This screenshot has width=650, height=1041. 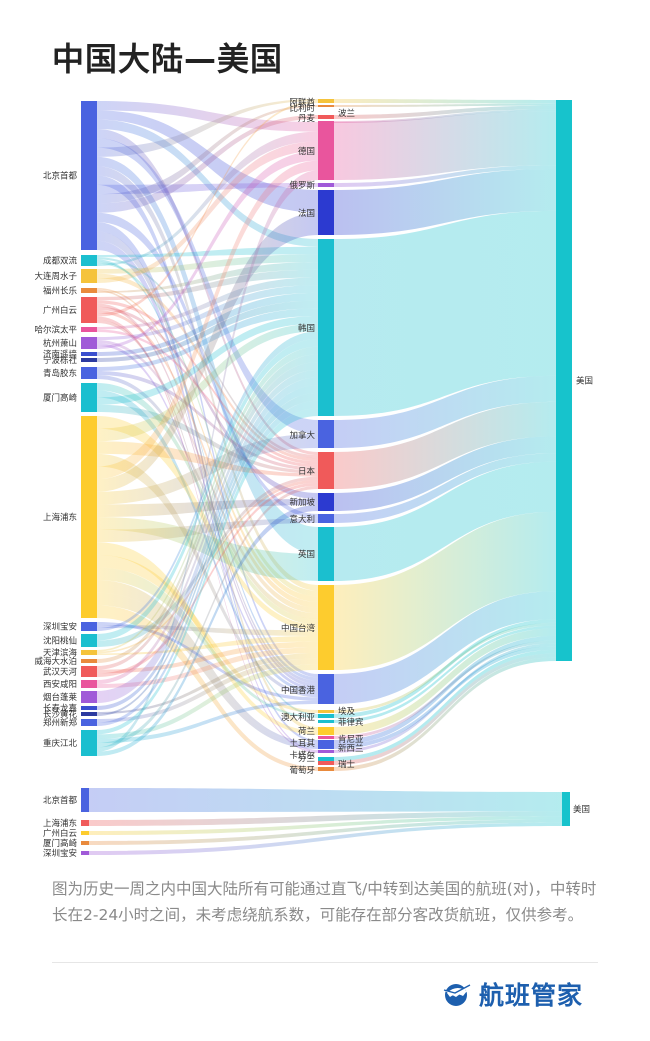 I want to click on origin-label: 成都双流, so click(x=60, y=261).